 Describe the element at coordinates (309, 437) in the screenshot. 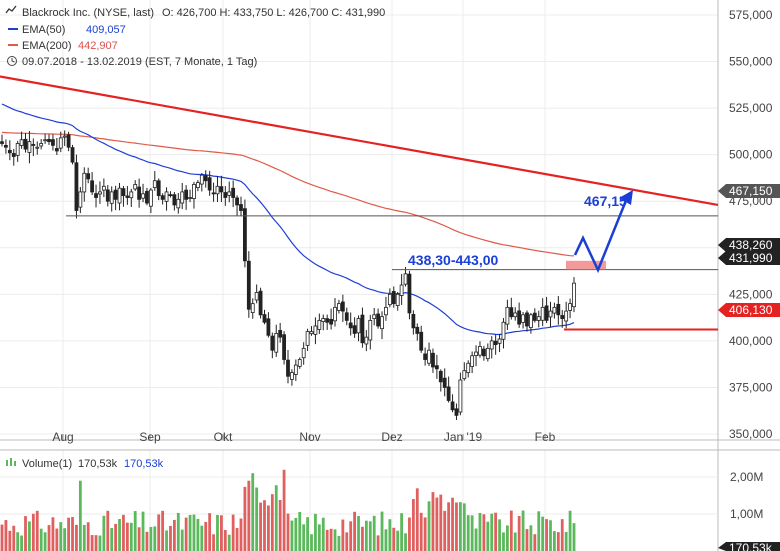

I see `x-tick-label: Nov` at that location.